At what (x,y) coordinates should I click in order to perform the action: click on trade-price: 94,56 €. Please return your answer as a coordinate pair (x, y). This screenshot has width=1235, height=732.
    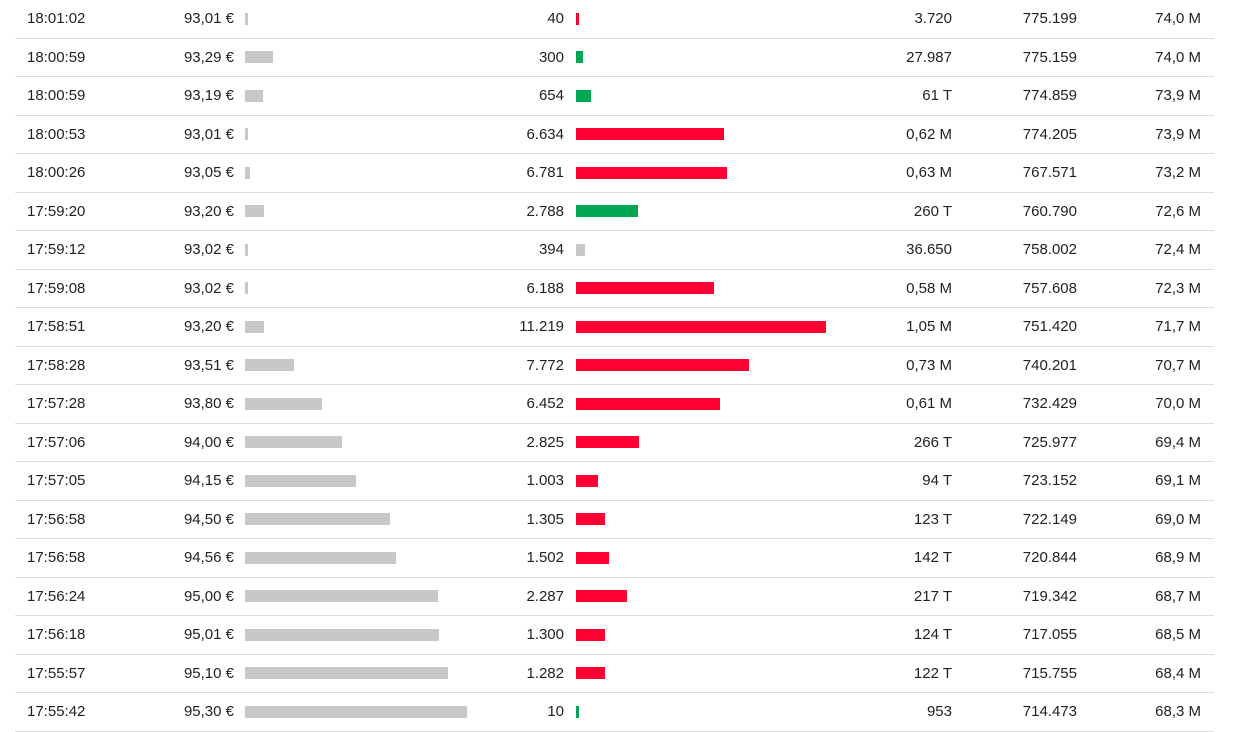
    Looking at the image, I should click on (208, 557).